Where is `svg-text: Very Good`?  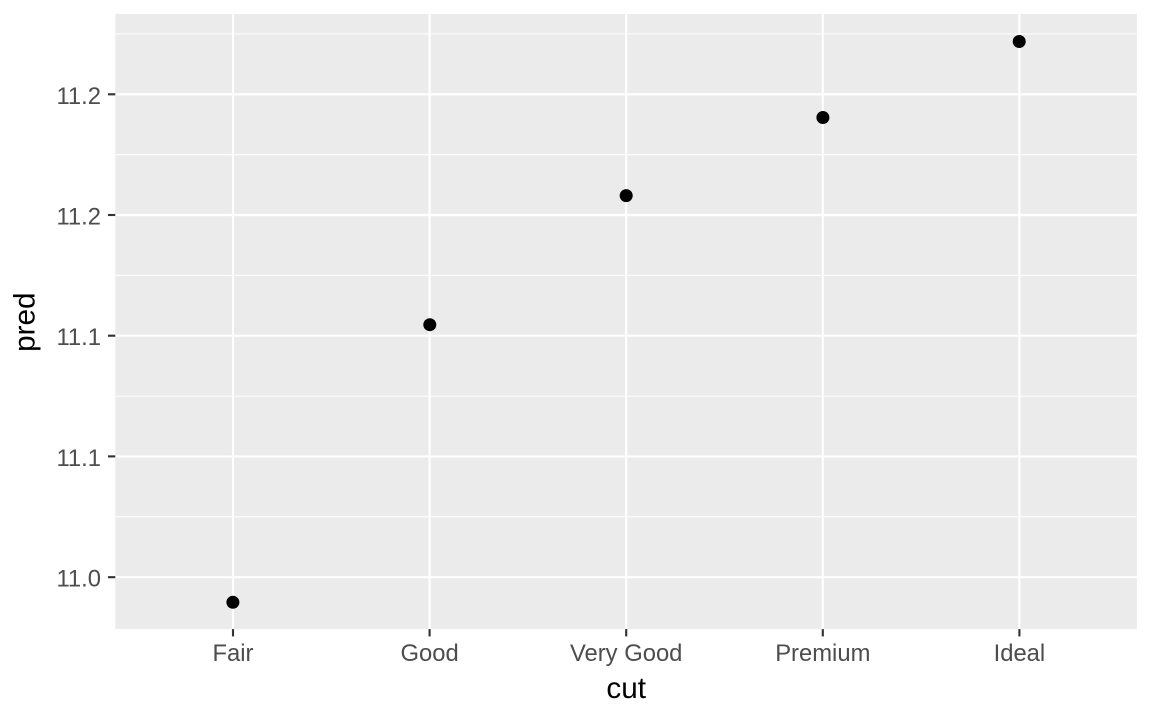 svg-text: Very Good is located at coordinates (626, 653).